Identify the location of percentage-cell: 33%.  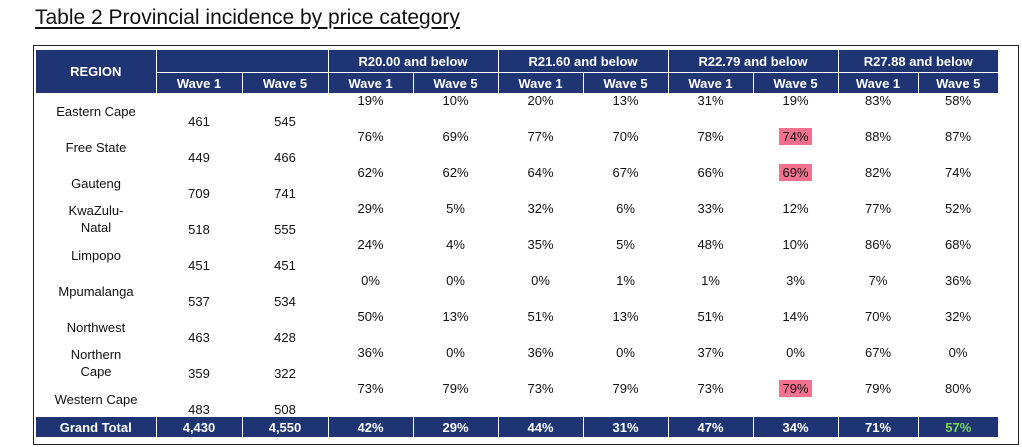
(710, 208).